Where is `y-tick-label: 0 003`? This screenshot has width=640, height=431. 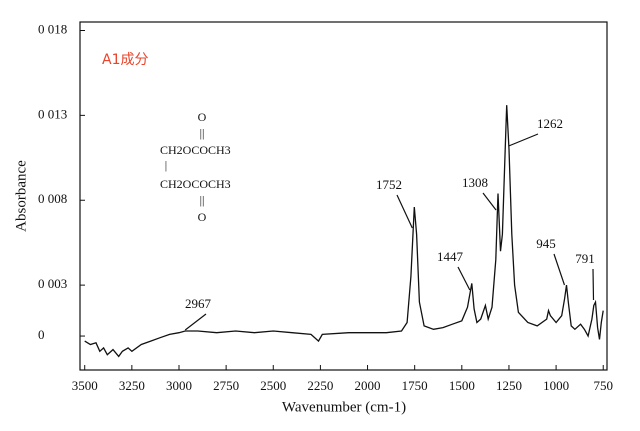 y-tick-label: 0 003 is located at coordinates (52, 283).